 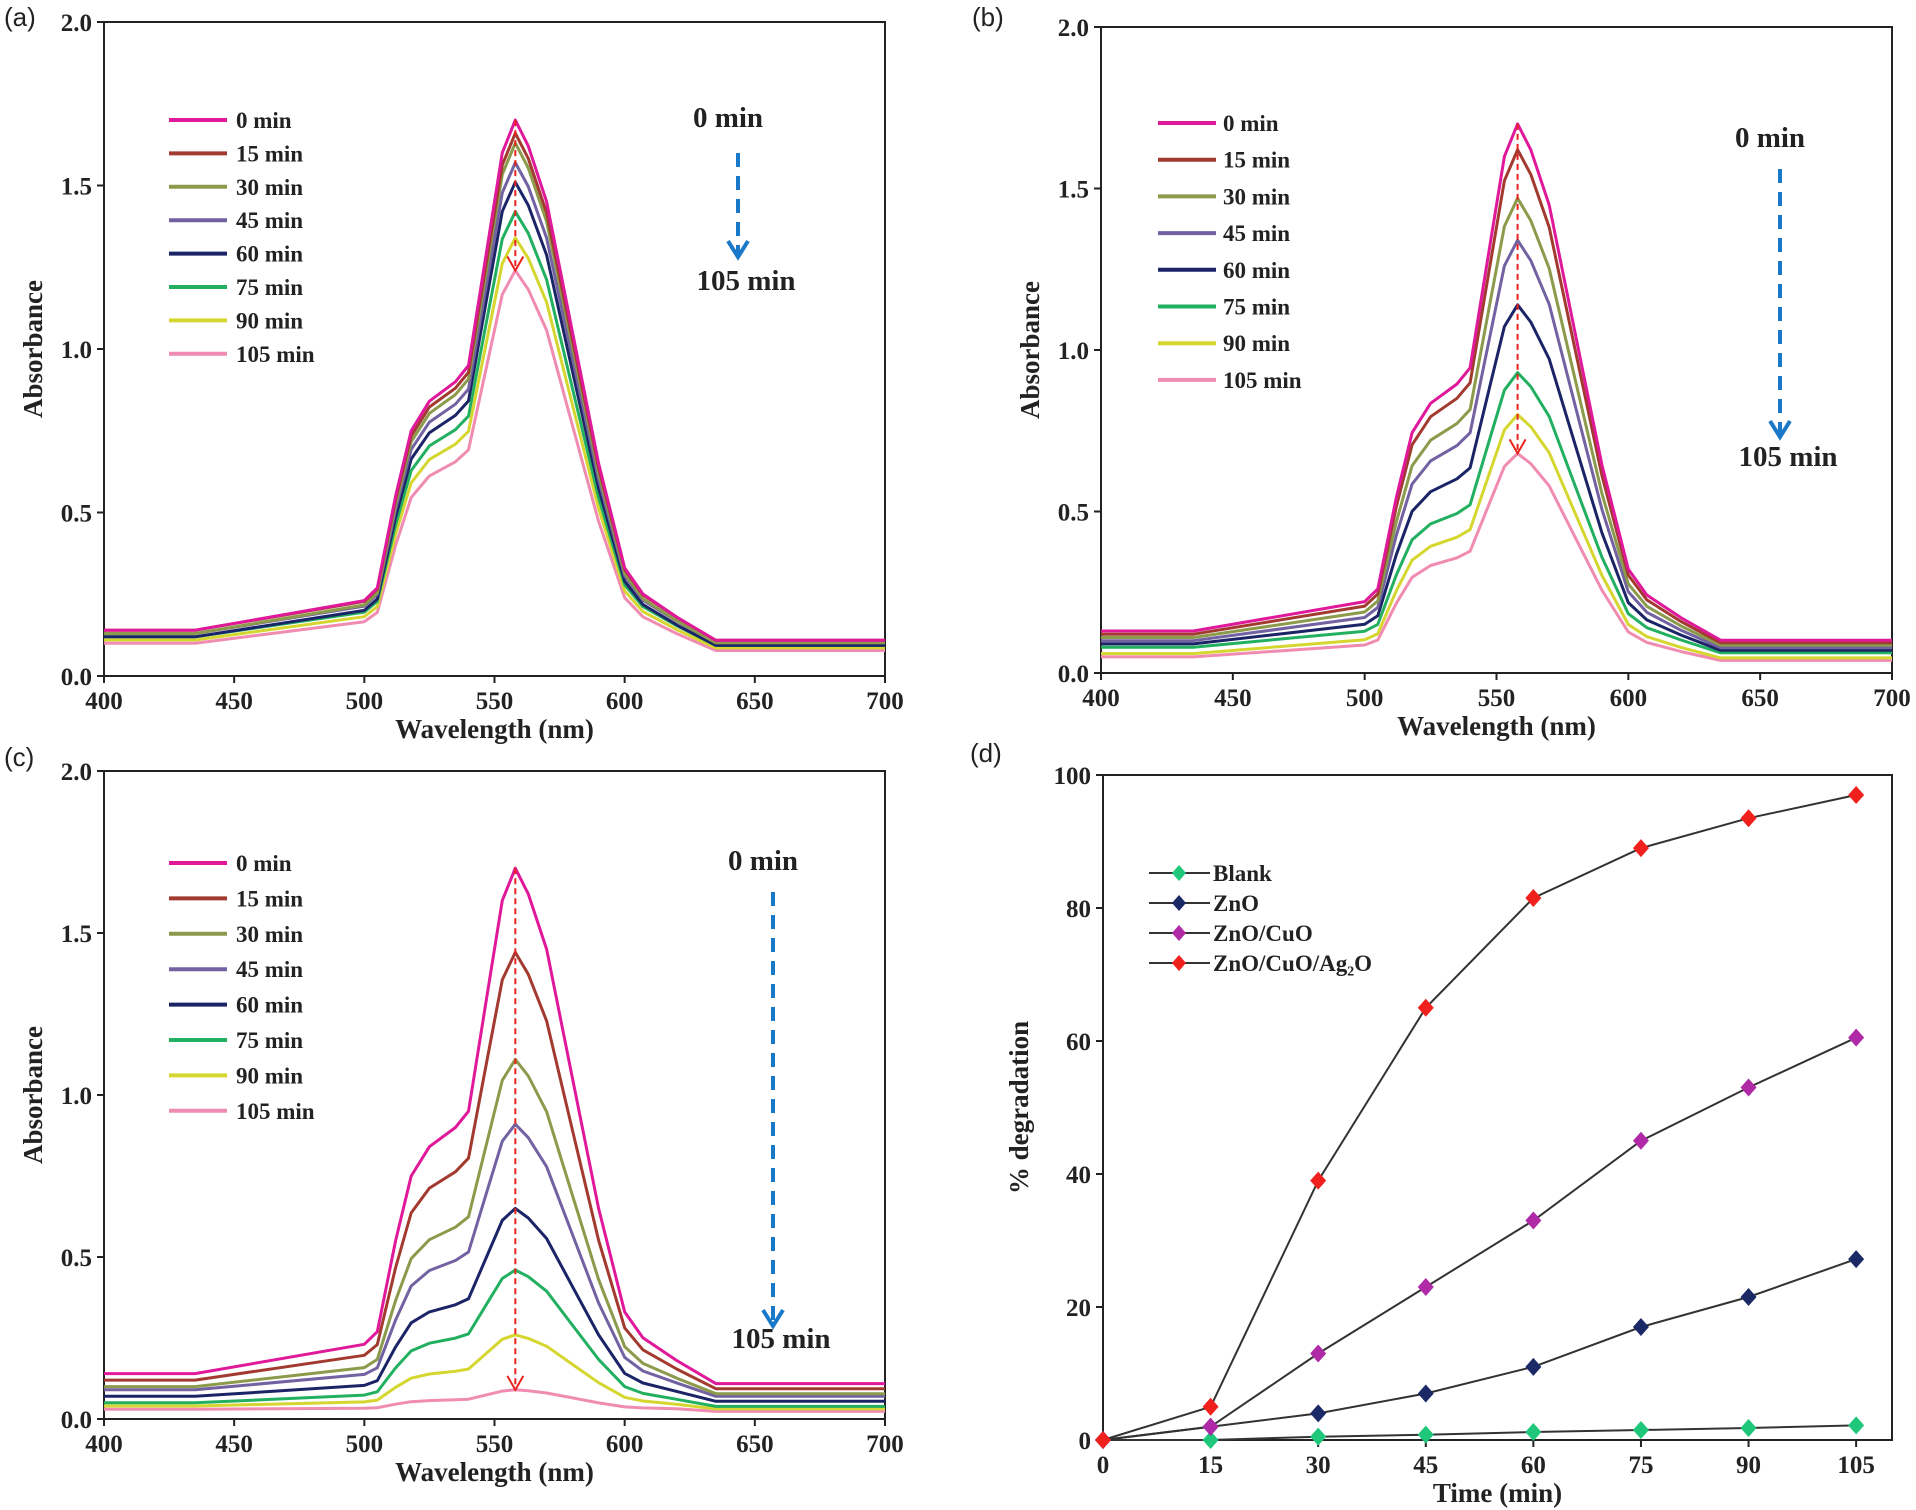 I want to click on panel-label: (b), so click(x=988, y=17).